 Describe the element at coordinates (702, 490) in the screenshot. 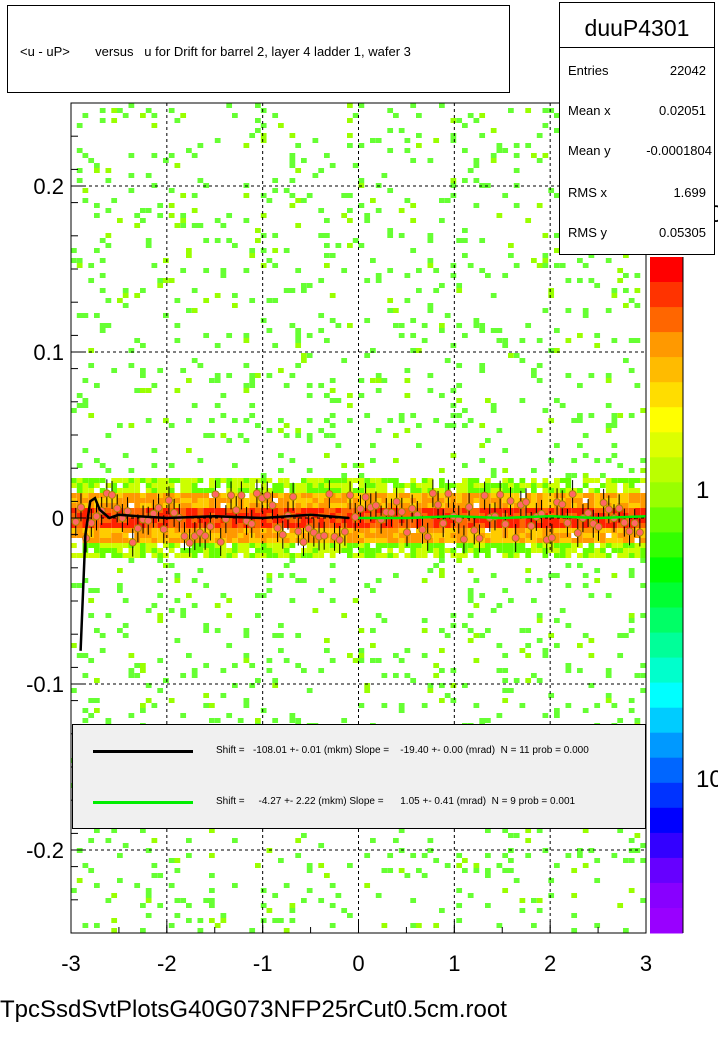

I see `colorbar-label: 1` at that location.